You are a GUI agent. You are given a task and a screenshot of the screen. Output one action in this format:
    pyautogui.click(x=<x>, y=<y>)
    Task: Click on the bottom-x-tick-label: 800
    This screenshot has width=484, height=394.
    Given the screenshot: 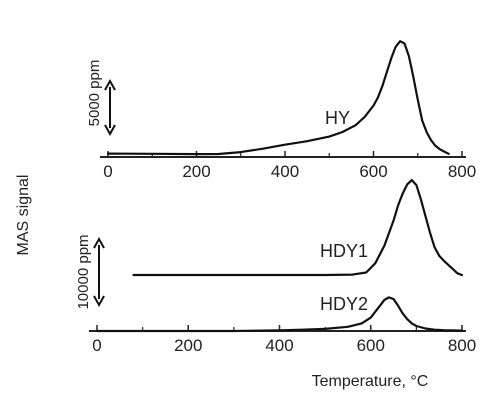 What is the action you would take?
    pyautogui.click(x=462, y=345)
    